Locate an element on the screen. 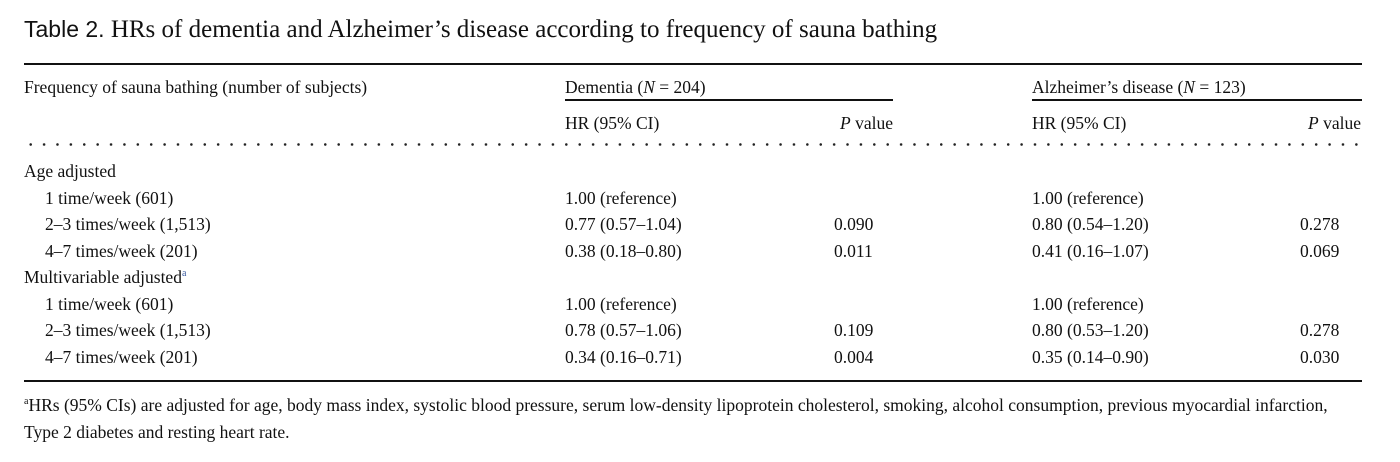 The width and height of the screenshot is (1400, 462). row-alzheimers-p: 0.069 is located at coordinates (1320, 251).